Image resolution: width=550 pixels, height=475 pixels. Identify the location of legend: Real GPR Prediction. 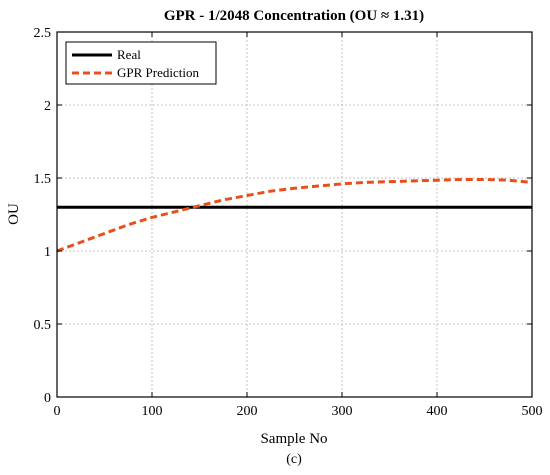
(141, 63).